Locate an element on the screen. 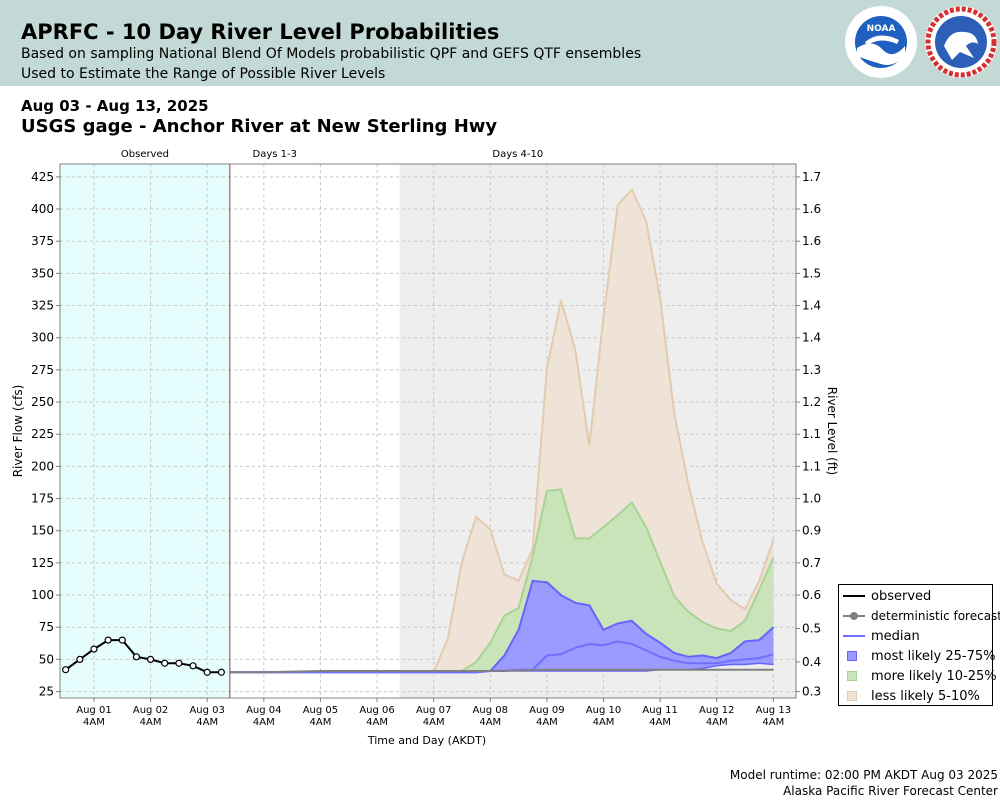  y-axis-title-right: River Level (ft) is located at coordinates (832, 431).